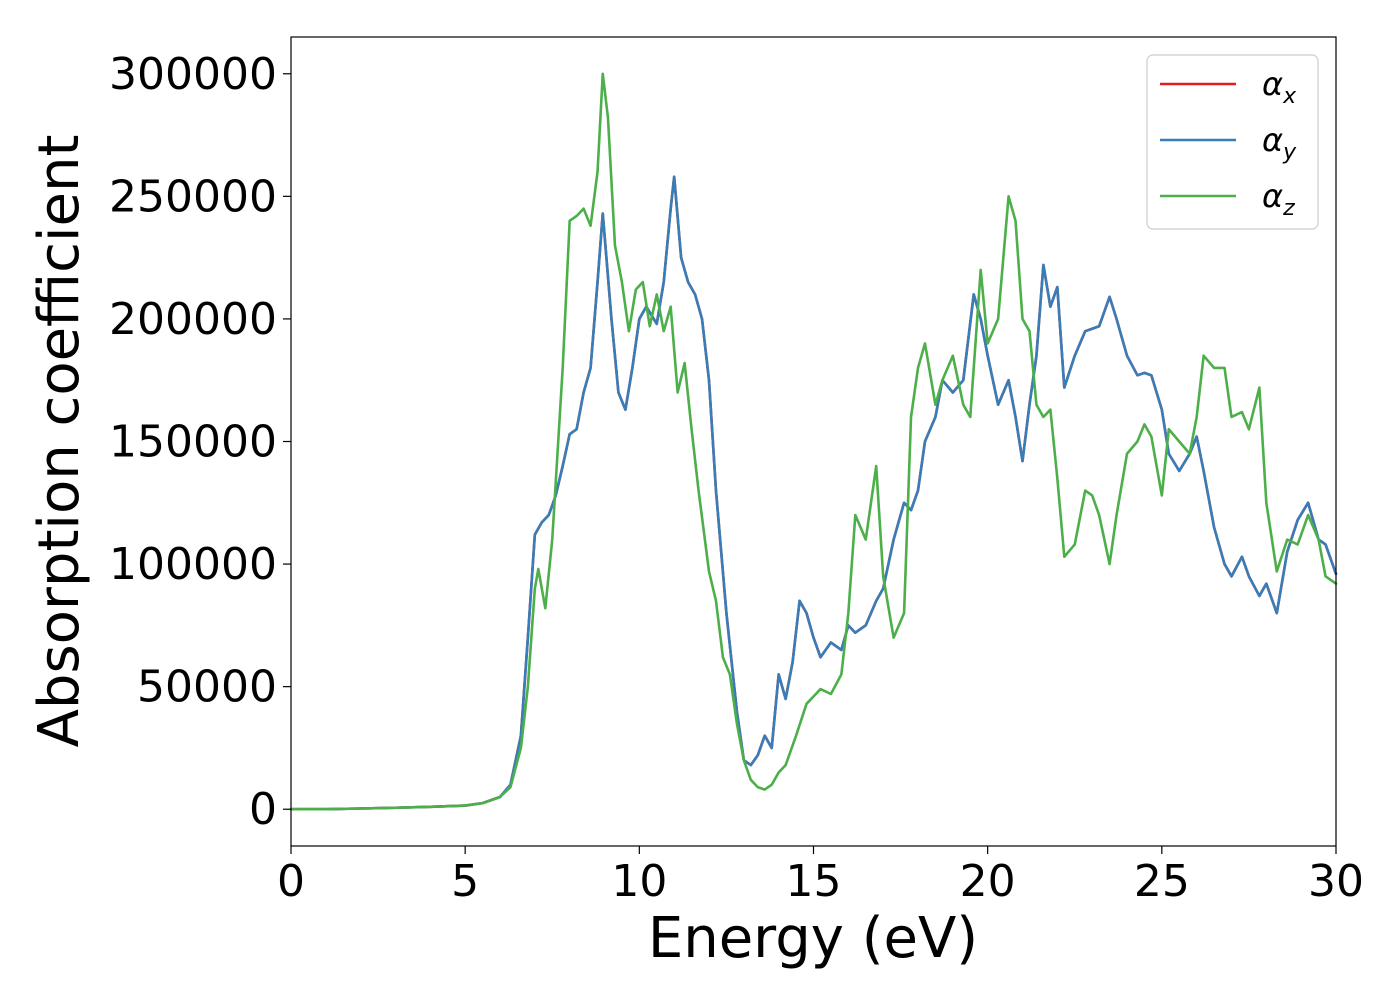 Image resolution: width=1400 pixels, height=1000 pixels. Describe the element at coordinates (988, 881) in the screenshot. I see `x-tick-label: 20` at that location.